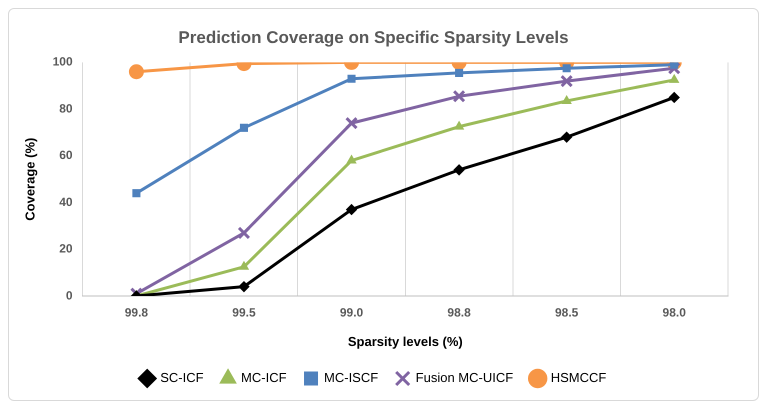  Describe the element at coordinates (405, 341) in the screenshot. I see `x-axis-title: Sparsity levels (%)` at that location.